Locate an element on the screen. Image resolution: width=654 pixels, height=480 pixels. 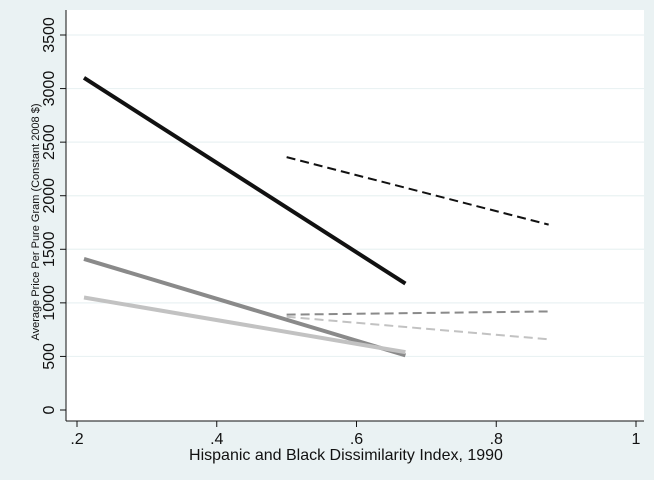
y-tick-label: 1000 is located at coordinates (49, 303).